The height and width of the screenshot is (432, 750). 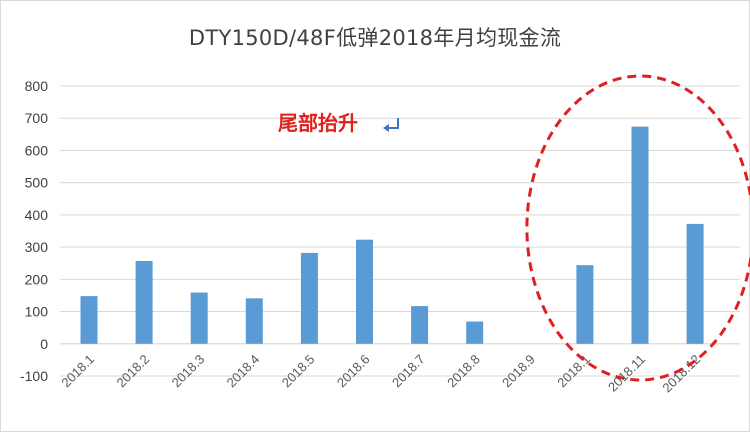 I want to click on x-tick-label: 2018.8, so click(x=463, y=371).